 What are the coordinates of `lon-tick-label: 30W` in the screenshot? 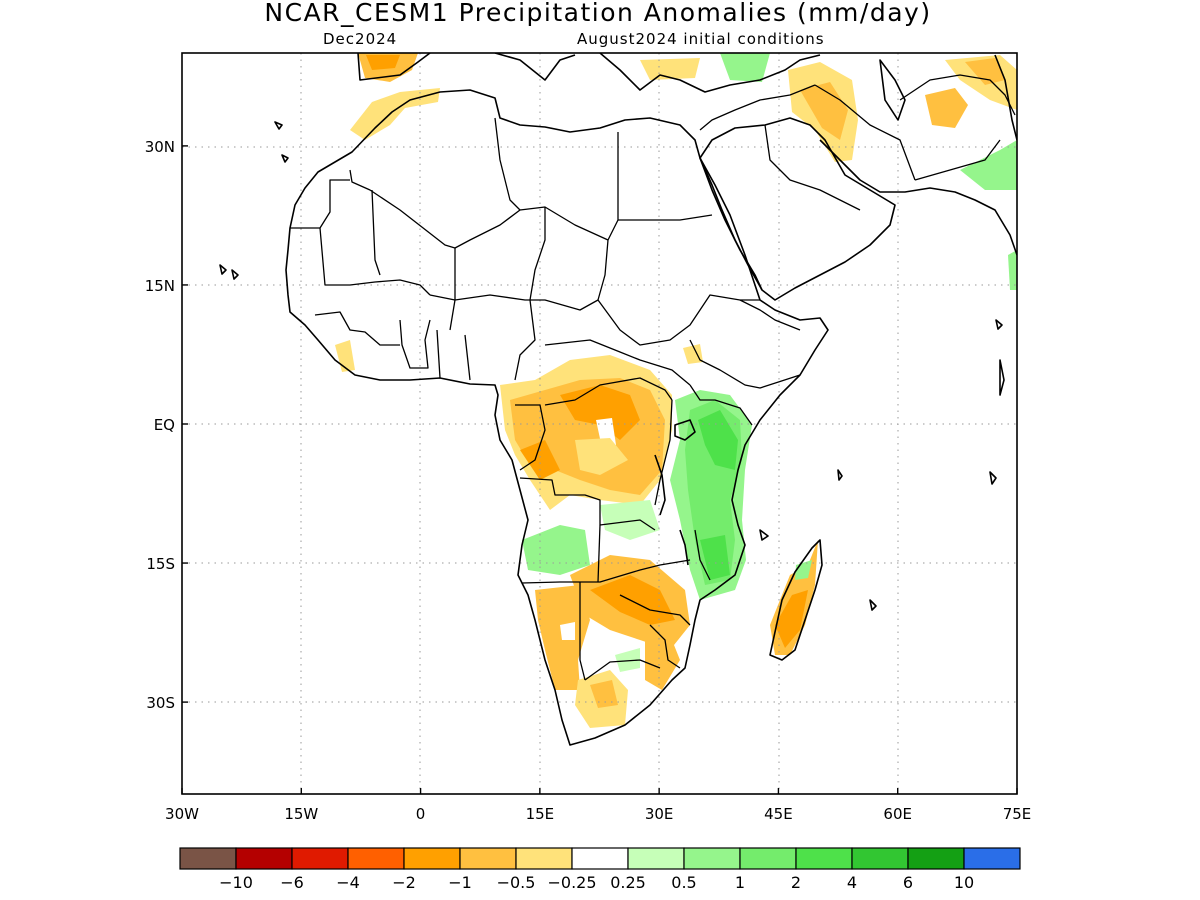 It's located at (182, 814).